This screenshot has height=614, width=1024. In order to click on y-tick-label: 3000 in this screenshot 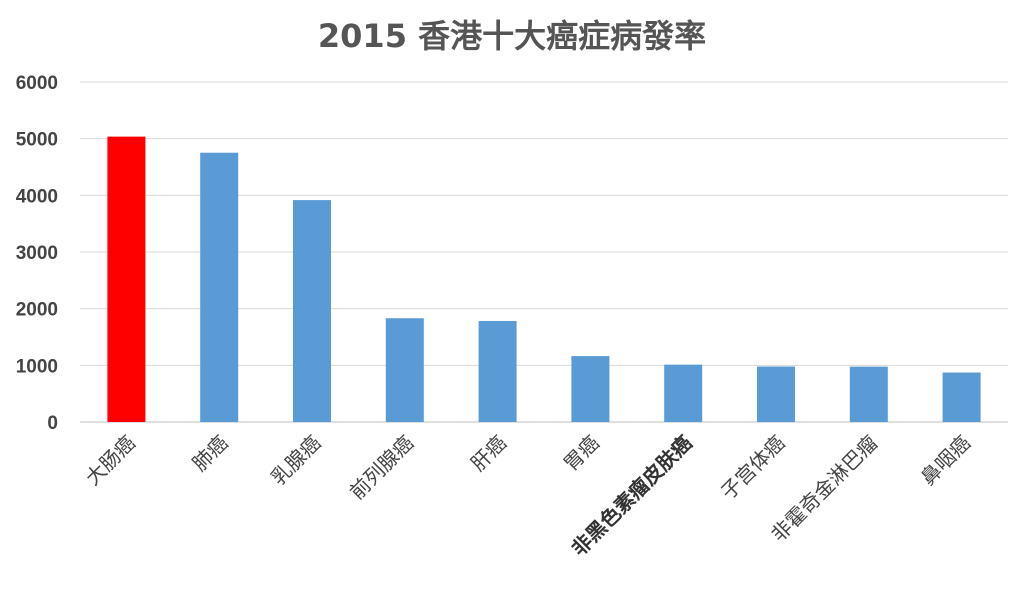, I will do `click(37, 253)`.